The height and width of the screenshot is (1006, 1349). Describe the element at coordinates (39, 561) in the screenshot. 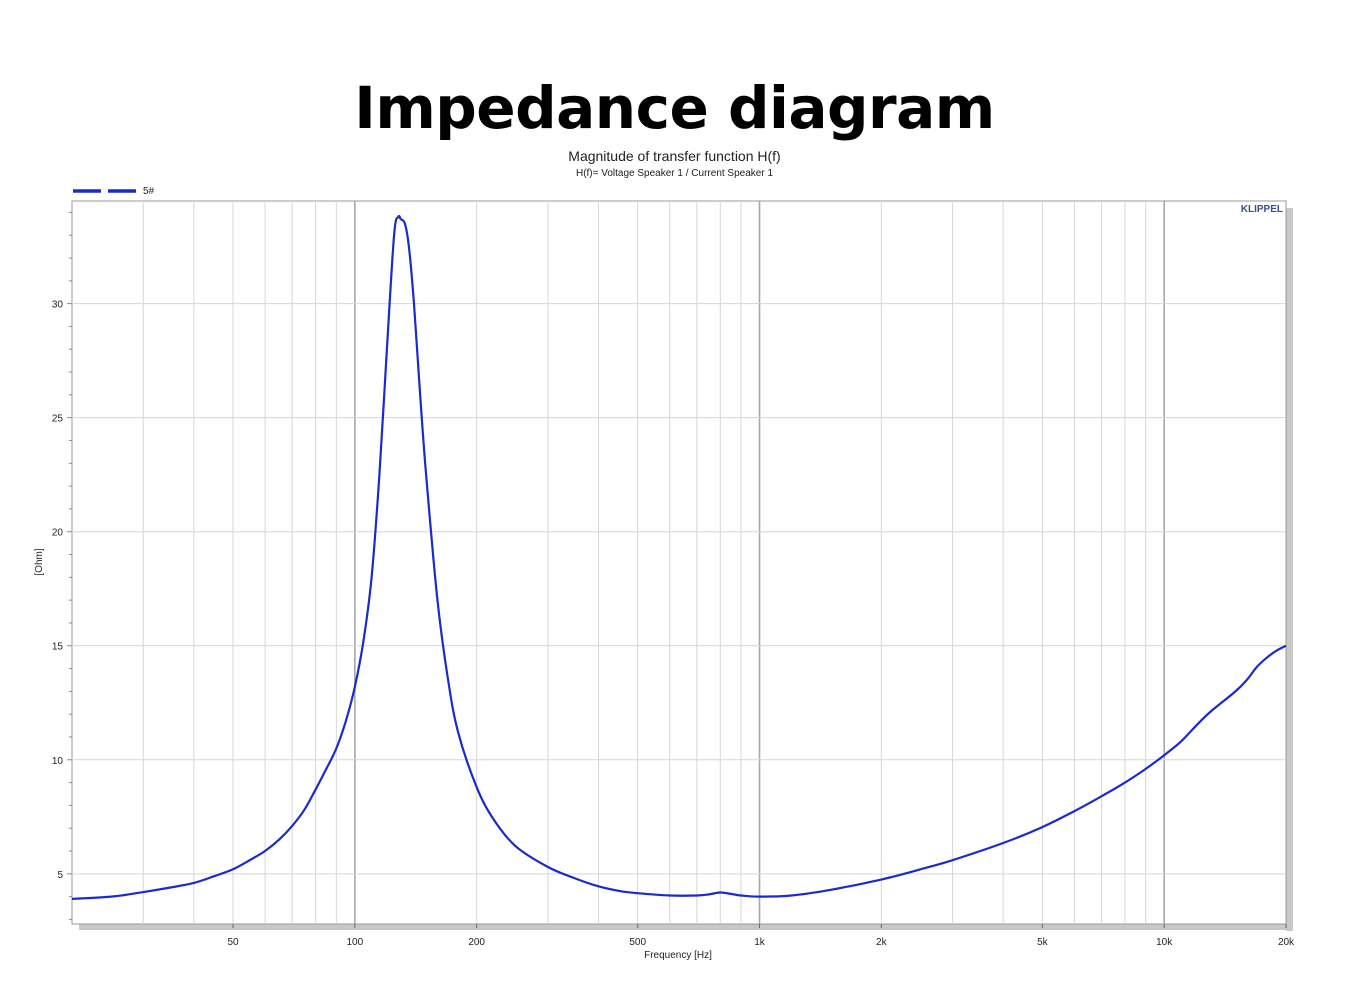

I see `y-axis-label: [Ohm]` at that location.